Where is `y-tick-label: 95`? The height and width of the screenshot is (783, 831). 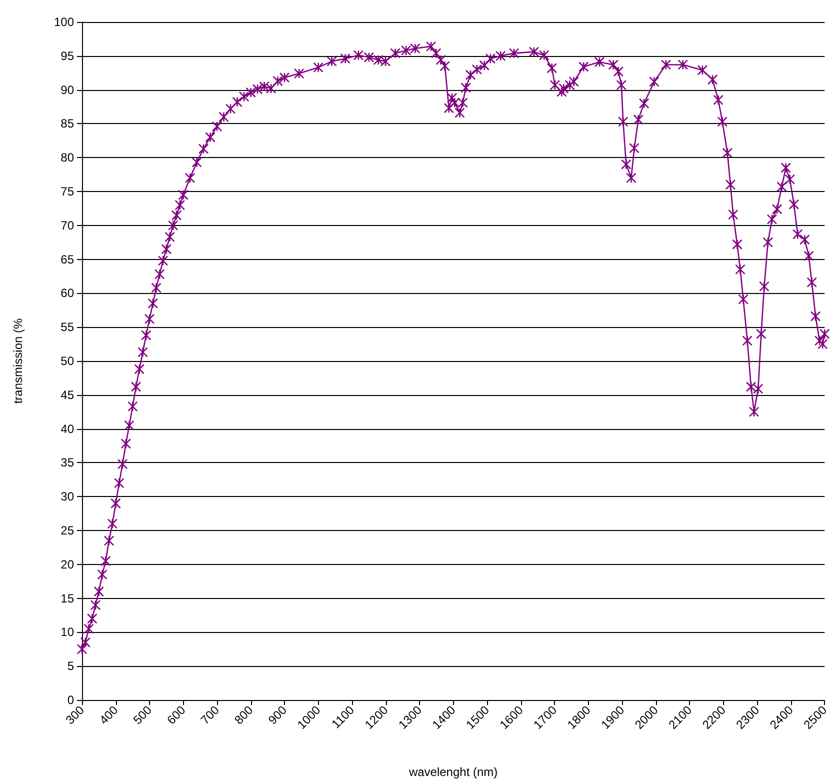 y-tick-label: 95 is located at coordinates (67, 55).